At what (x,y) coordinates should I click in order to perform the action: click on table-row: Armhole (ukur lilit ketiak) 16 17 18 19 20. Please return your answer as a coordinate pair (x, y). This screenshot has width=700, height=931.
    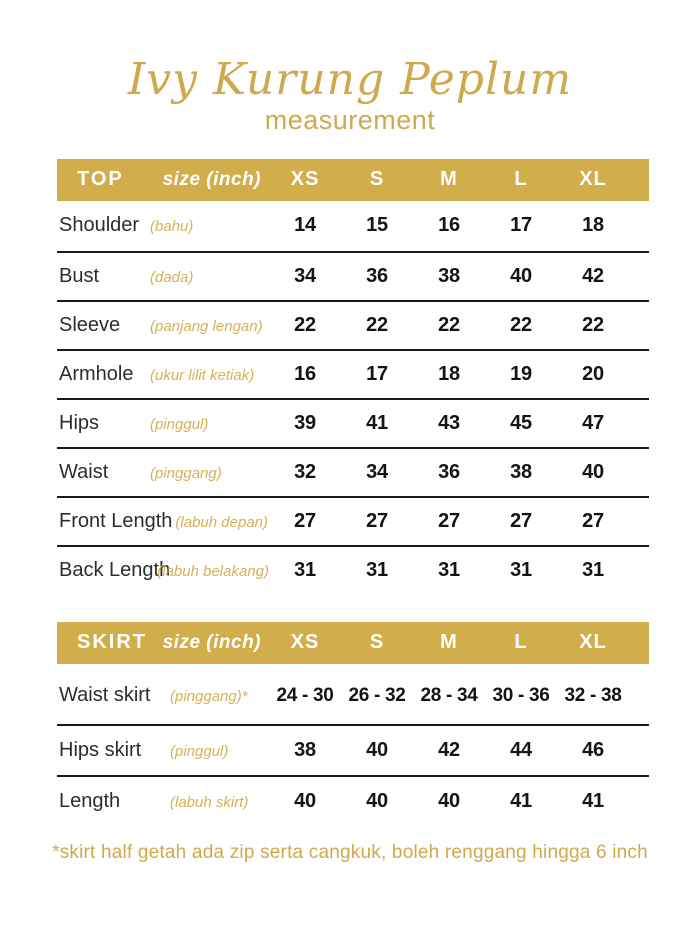
    Looking at the image, I should click on (353, 375).